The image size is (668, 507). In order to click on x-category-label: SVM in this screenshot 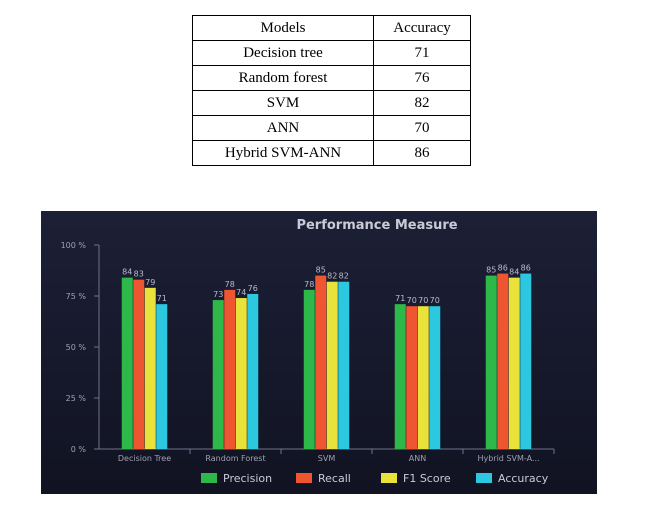, I will do `click(327, 458)`.